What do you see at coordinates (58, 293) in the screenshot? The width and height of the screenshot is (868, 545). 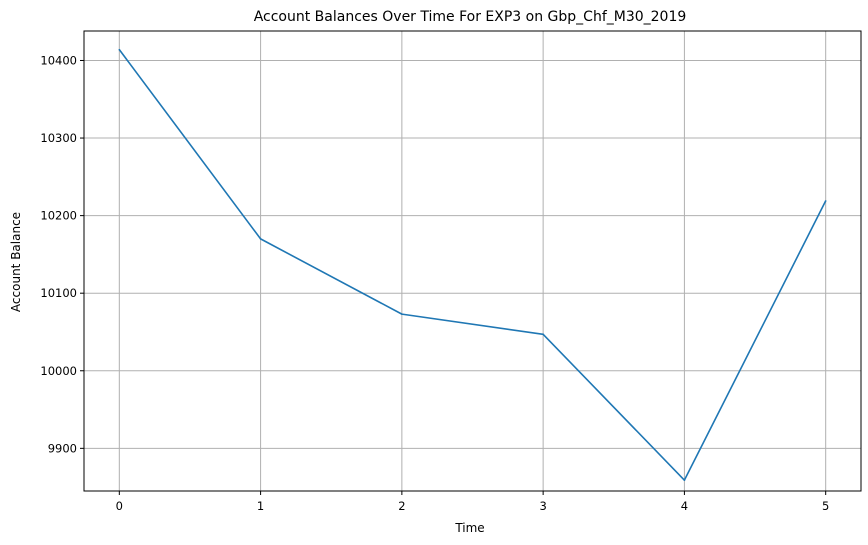 I see `y-tick-label: 10100` at bounding box center [58, 293].